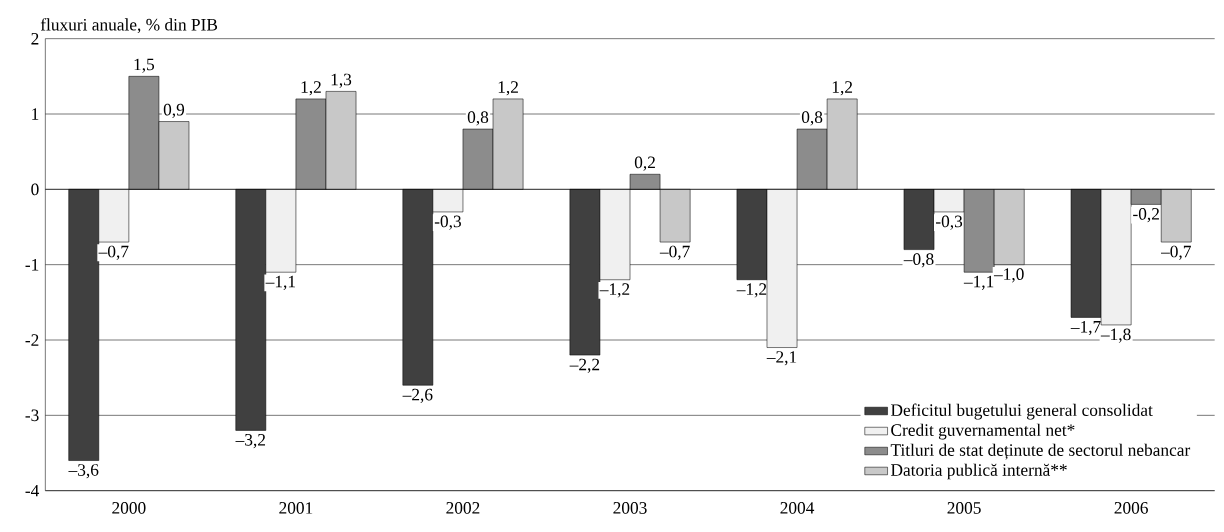 The height and width of the screenshot is (532, 1224). What do you see at coordinates (35, 189) in the screenshot?
I see `y-tick-label: 0` at bounding box center [35, 189].